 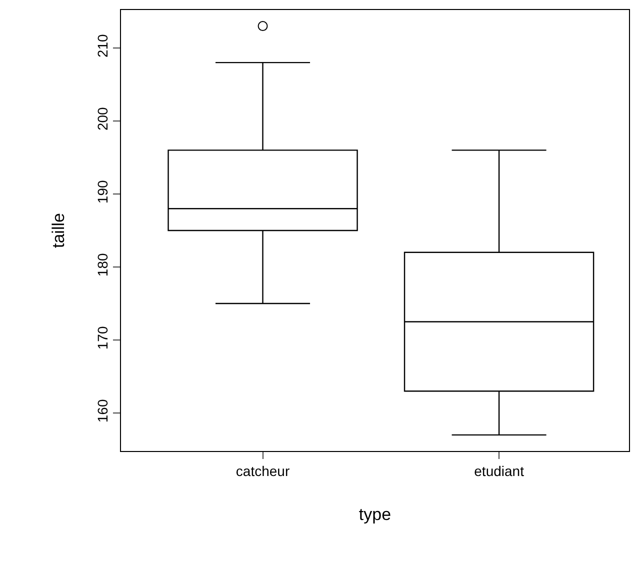 What do you see at coordinates (102, 338) in the screenshot?
I see `y-tick-label: 170` at bounding box center [102, 338].